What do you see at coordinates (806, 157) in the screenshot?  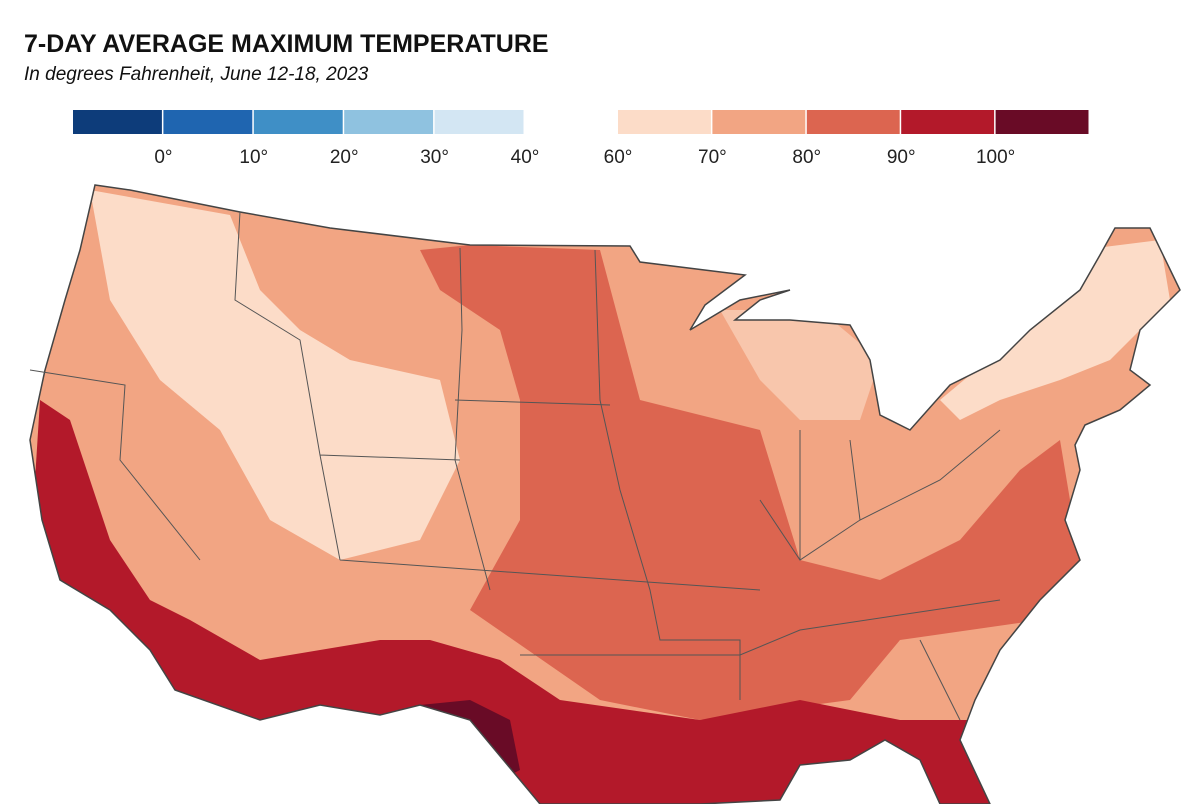 I see `legend-label: 80°` at bounding box center [806, 157].